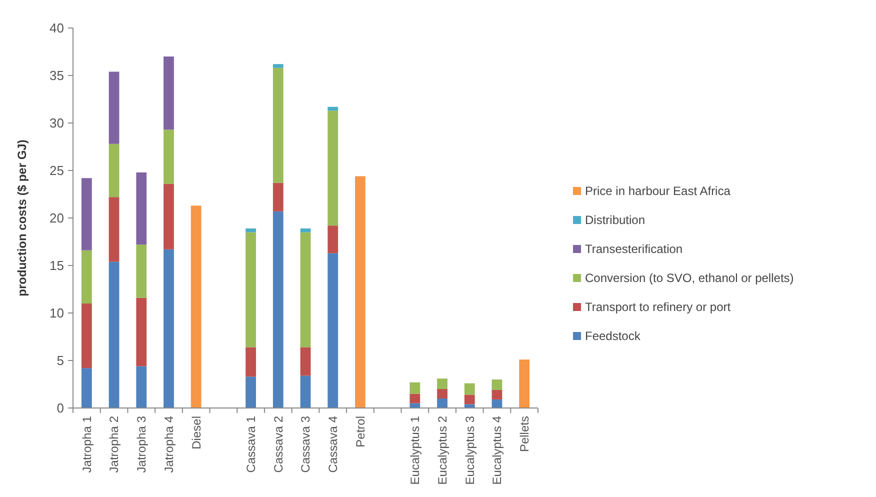 This screenshot has height=497, width=876. Describe the element at coordinates (634, 249) in the screenshot. I see `legend-label: Transesterification` at that location.